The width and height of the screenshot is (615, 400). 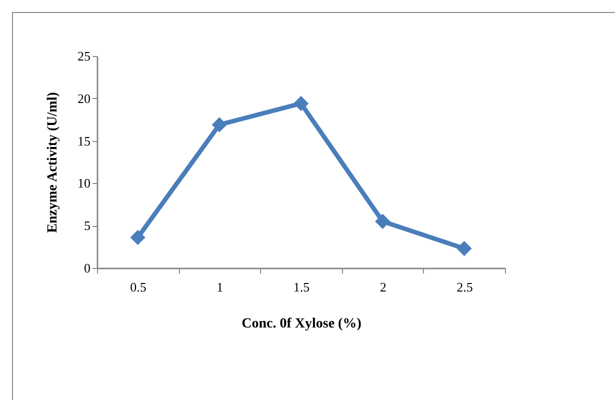 What do you see at coordinates (383, 287) in the screenshot?
I see `x-tick-label: 2` at bounding box center [383, 287].